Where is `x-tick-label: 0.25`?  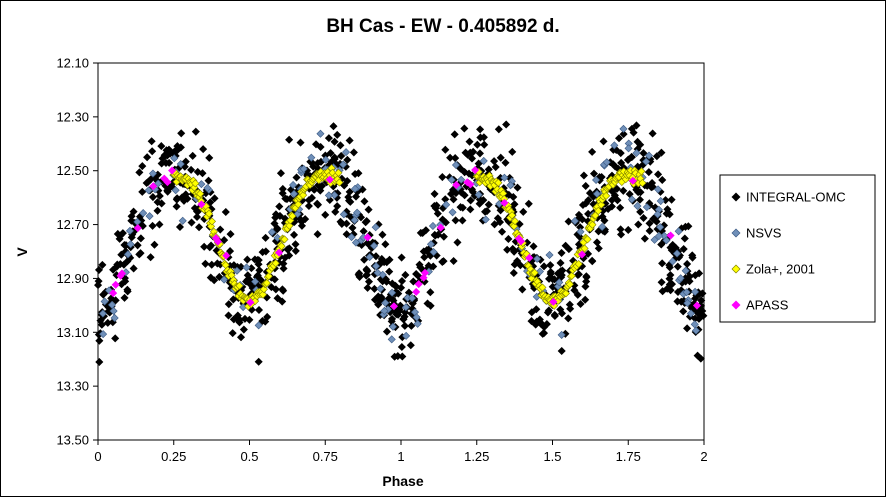
x-tick-label: 0.25 is located at coordinates (173, 456).